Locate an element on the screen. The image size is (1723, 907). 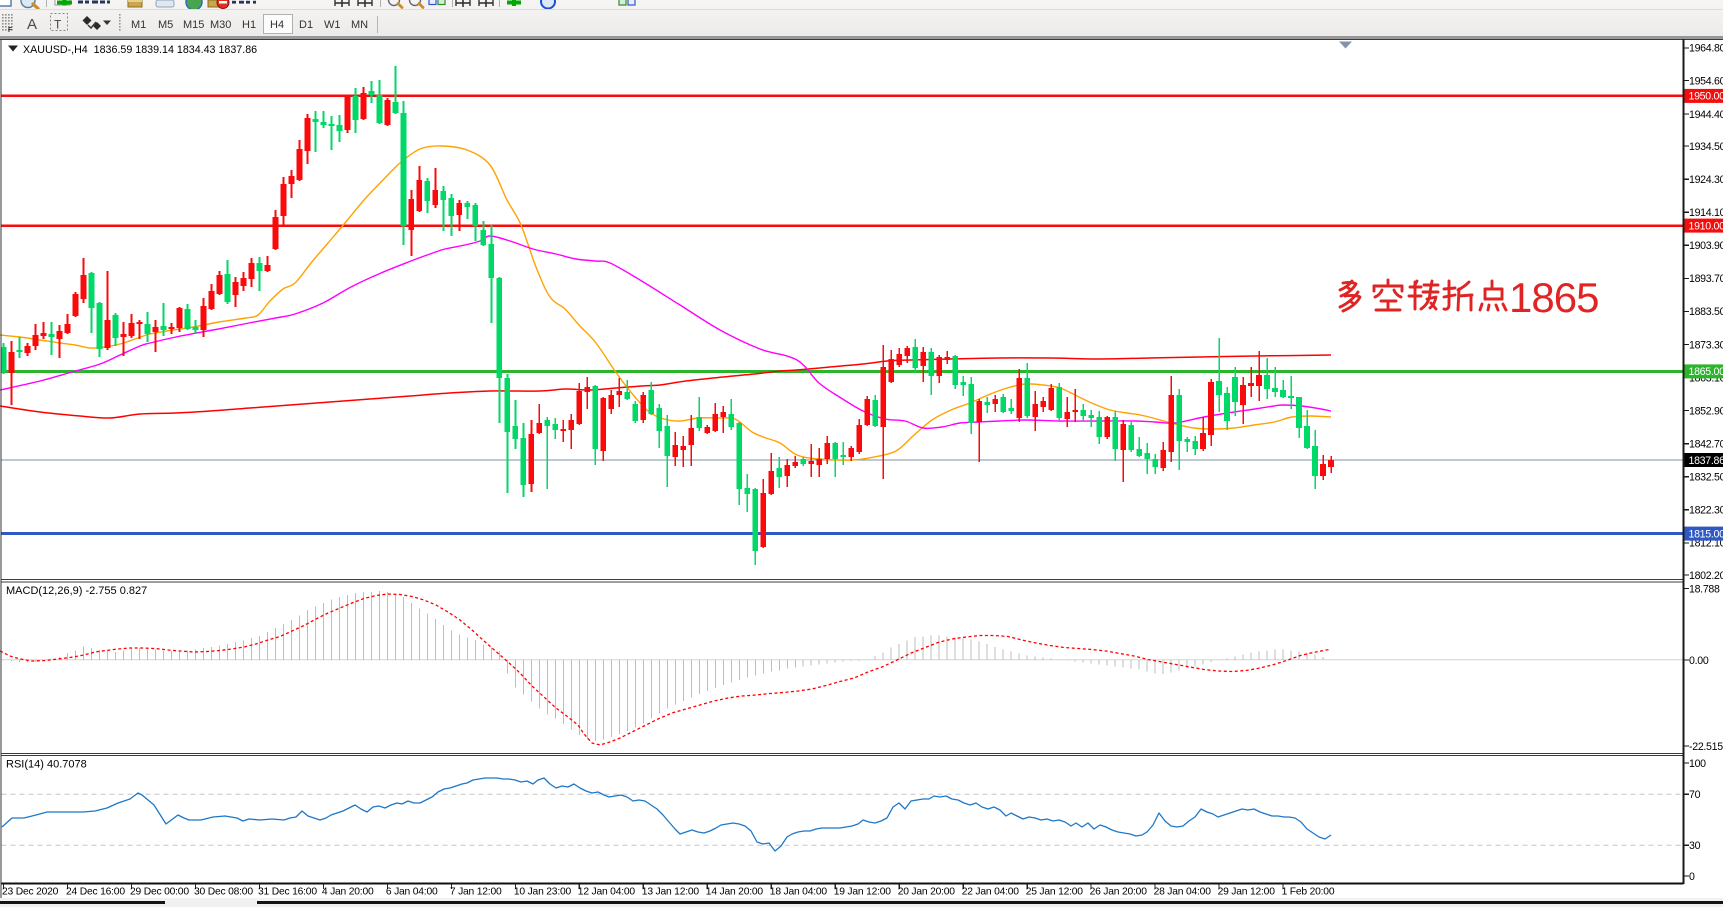
svg-text: 0 is located at coordinates (1692, 877).